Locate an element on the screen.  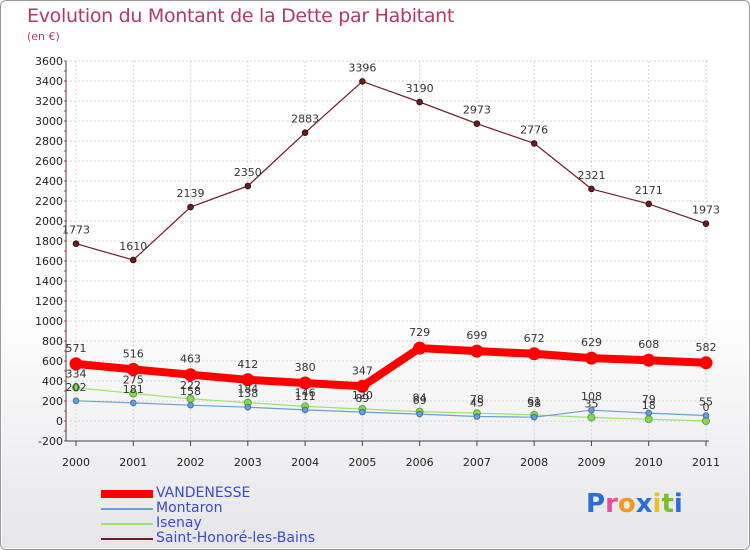
data-label-vandenesse: 412 is located at coordinates (247, 364).